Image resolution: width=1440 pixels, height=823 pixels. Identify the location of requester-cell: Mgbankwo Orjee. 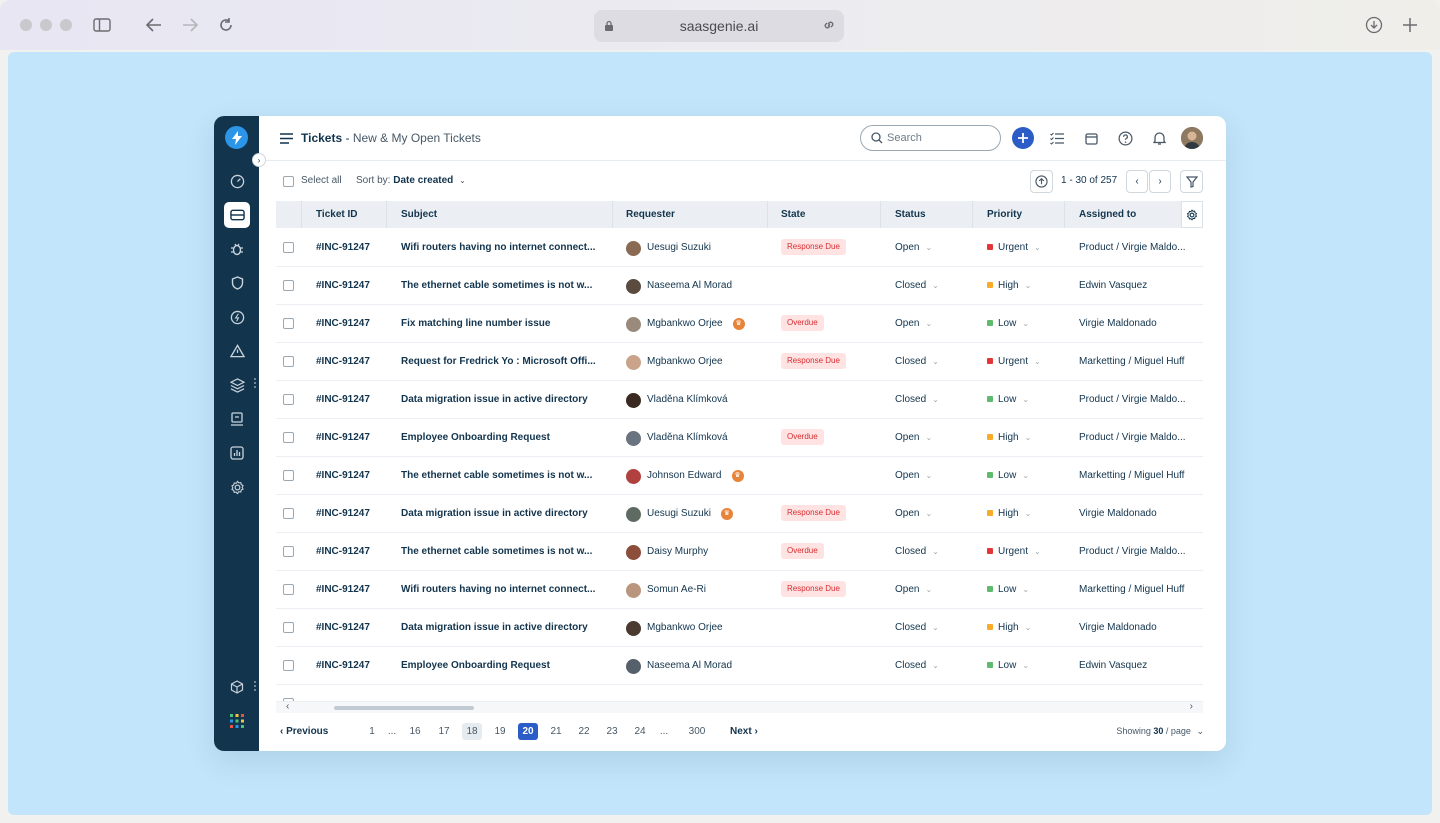
(693, 362).